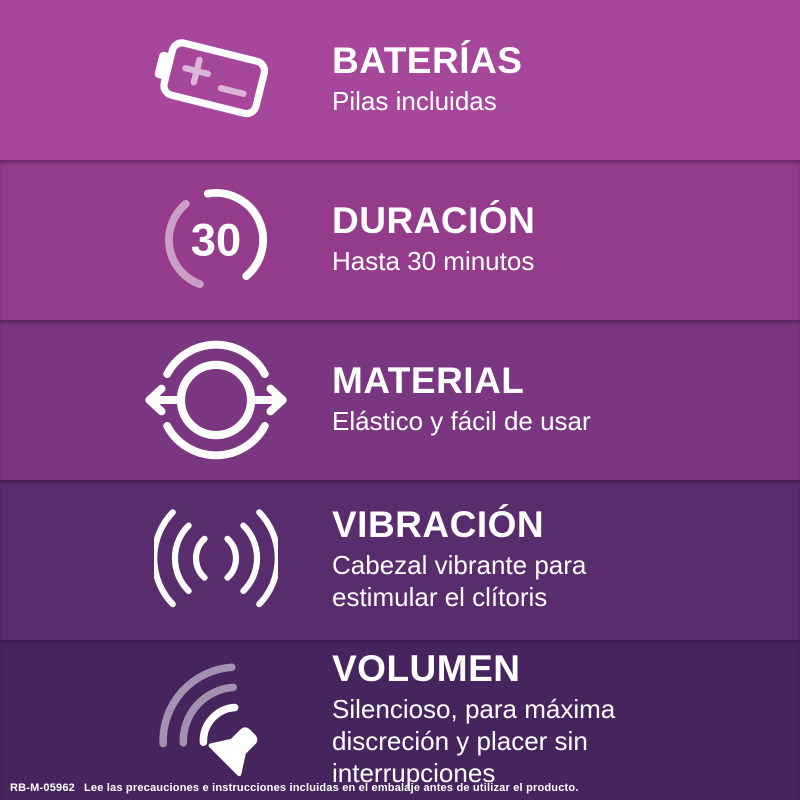 The image size is (800, 800). I want to click on feature-subtitle-material: Elástico y fácil de usar, so click(461, 421).